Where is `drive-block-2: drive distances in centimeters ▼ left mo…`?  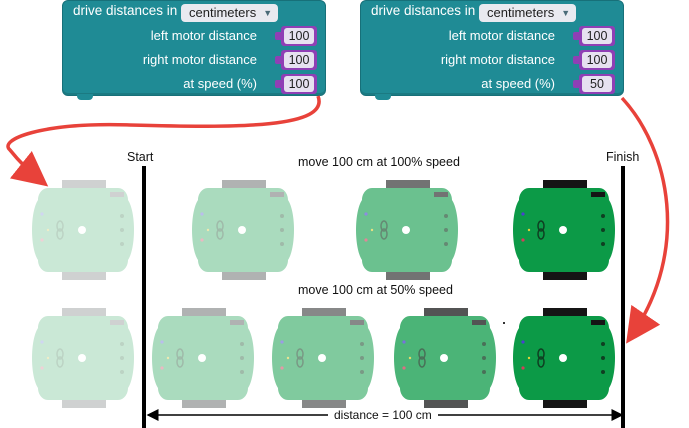
drive-block-2: drive distances in centimeters ▼ left mo… is located at coordinates (492, 50).